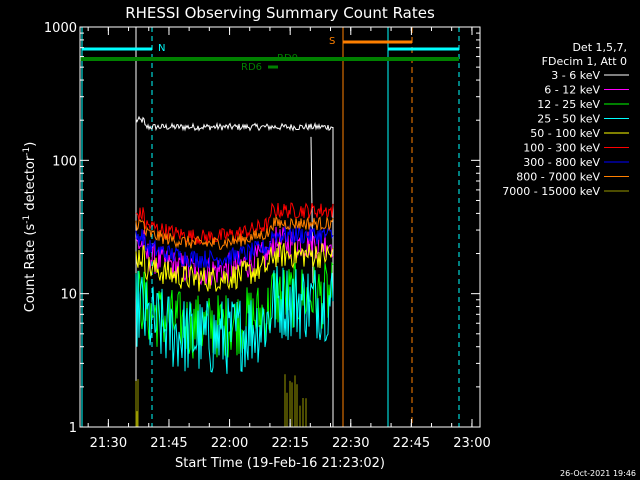 Image resolution: width=640 pixels, height=480 pixels. I want to click on series-0-line, so click(234, 123).